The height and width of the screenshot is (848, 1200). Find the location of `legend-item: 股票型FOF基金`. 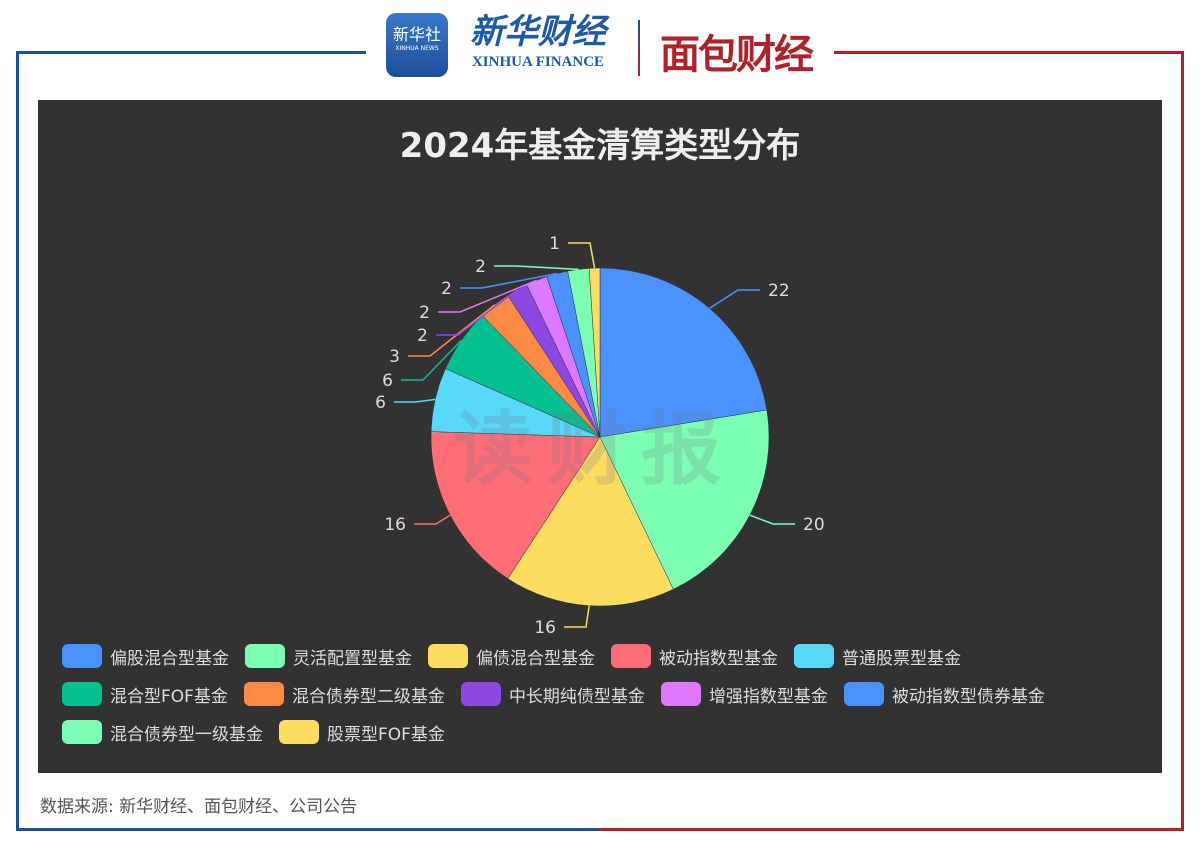

legend-item: 股票型FOF基金 is located at coordinates (362, 732).